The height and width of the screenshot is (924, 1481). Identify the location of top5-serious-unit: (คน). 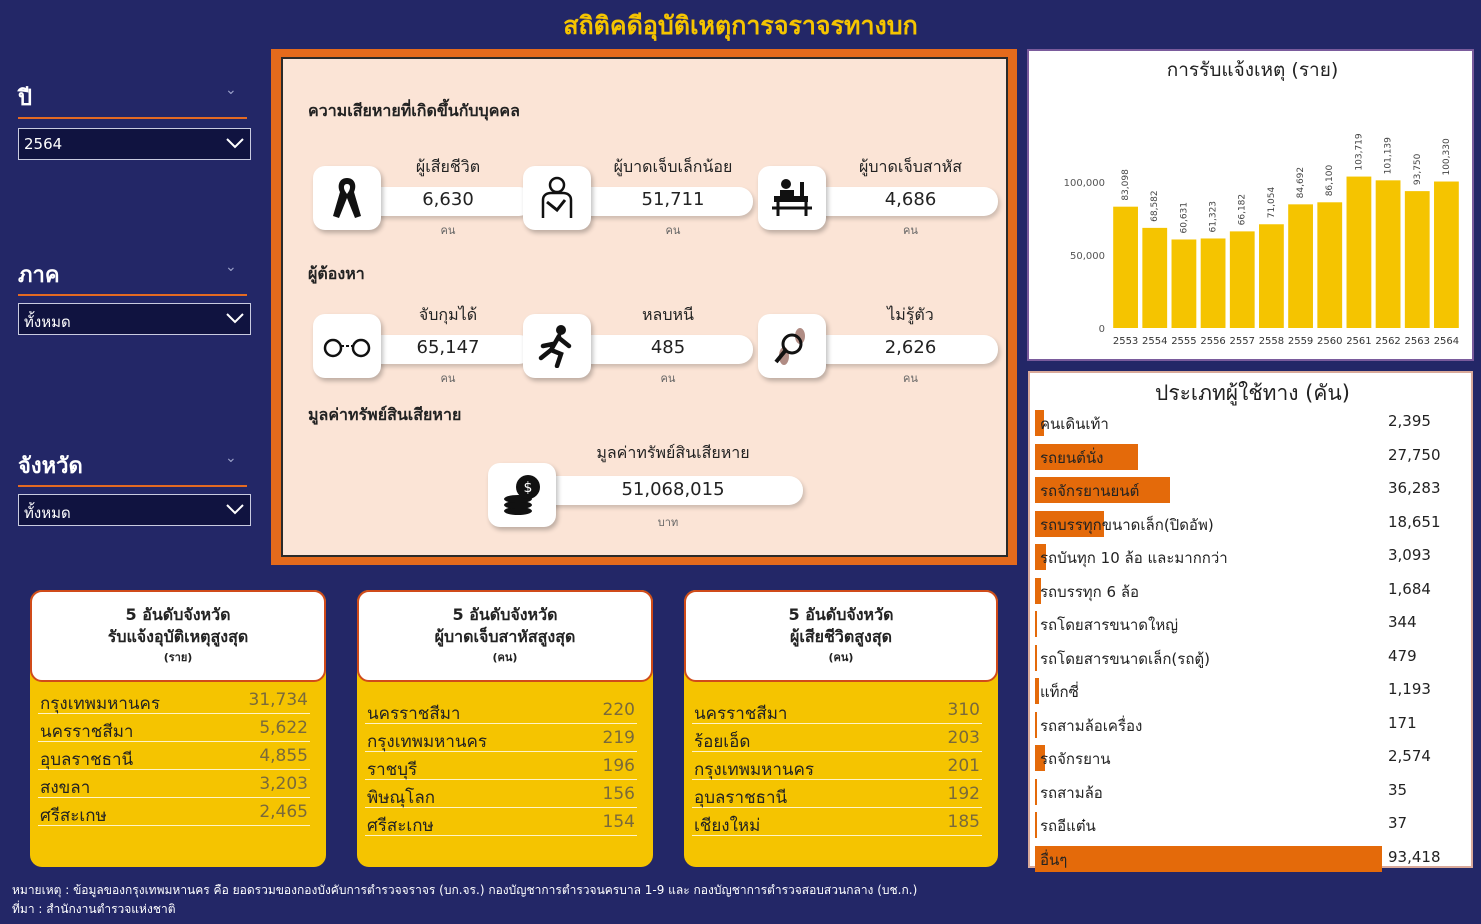
(505, 657).